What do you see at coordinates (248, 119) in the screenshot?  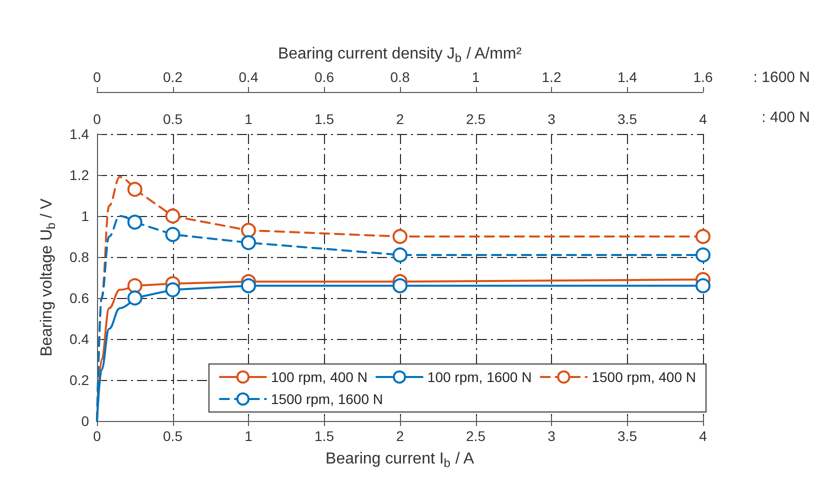 I see `x2-tick-label: 1` at bounding box center [248, 119].